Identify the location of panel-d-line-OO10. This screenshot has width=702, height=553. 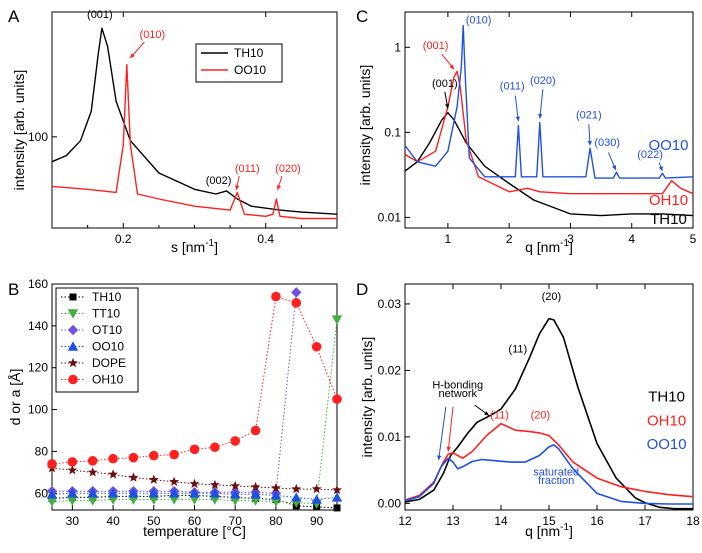
(548, 474).